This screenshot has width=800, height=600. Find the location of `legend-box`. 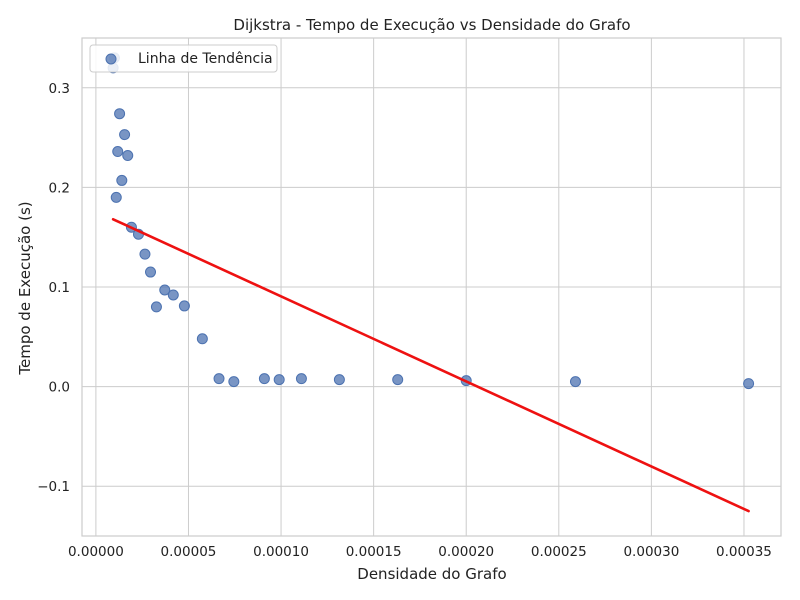

legend-box is located at coordinates (183, 58).